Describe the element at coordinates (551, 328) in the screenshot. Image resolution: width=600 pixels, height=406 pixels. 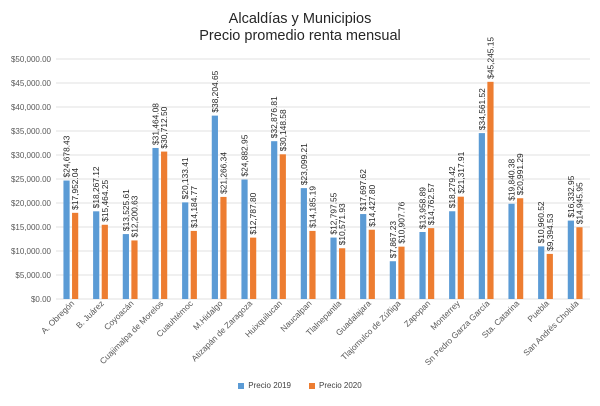
I see `x-tick-label: San Andrés Cholula` at that location.